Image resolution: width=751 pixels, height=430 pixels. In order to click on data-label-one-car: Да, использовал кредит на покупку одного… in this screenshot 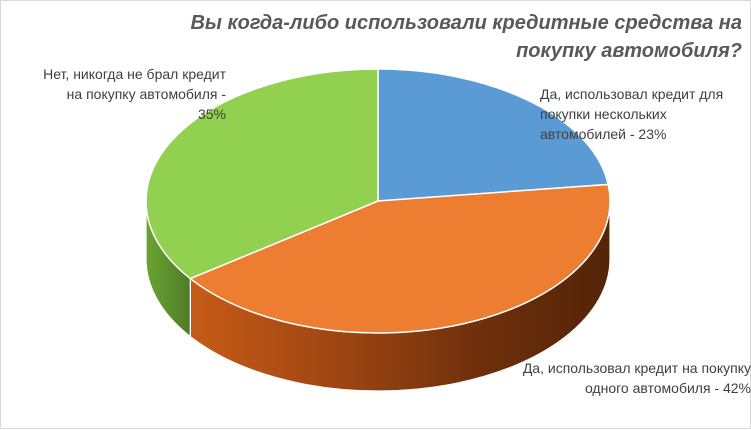, I will do `click(636, 378)`.